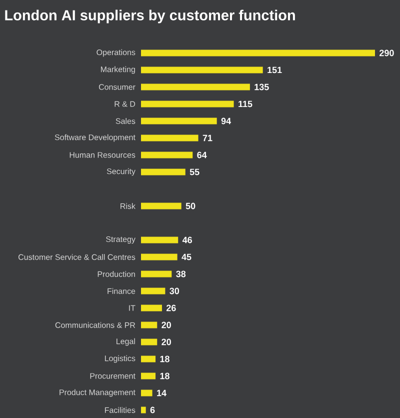 This screenshot has width=400, height=418. Describe the element at coordinates (207, 138) in the screenshot. I see `data-label: 71` at that location.